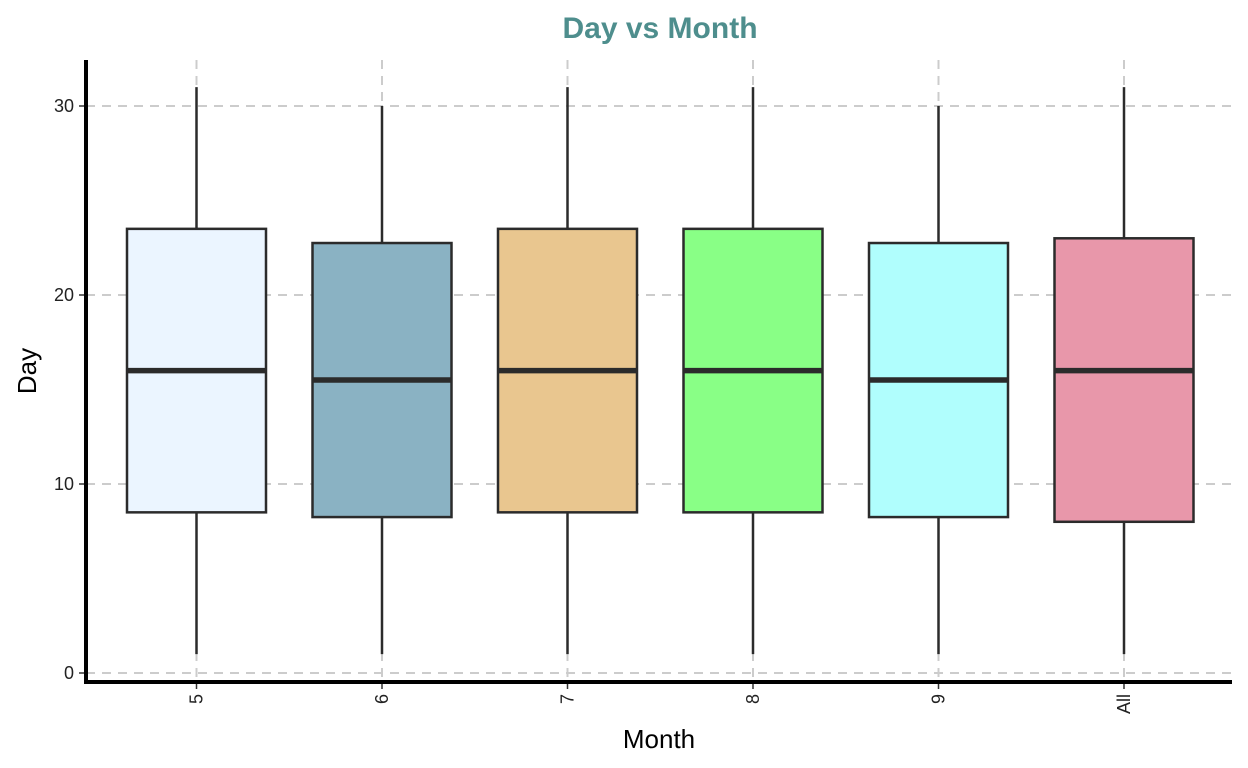 The height and width of the screenshot is (768, 1248). What do you see at coordinates (382, 699) in the screenshot?
I see `x-tick-label: 6` at bounding box center [382, 699].